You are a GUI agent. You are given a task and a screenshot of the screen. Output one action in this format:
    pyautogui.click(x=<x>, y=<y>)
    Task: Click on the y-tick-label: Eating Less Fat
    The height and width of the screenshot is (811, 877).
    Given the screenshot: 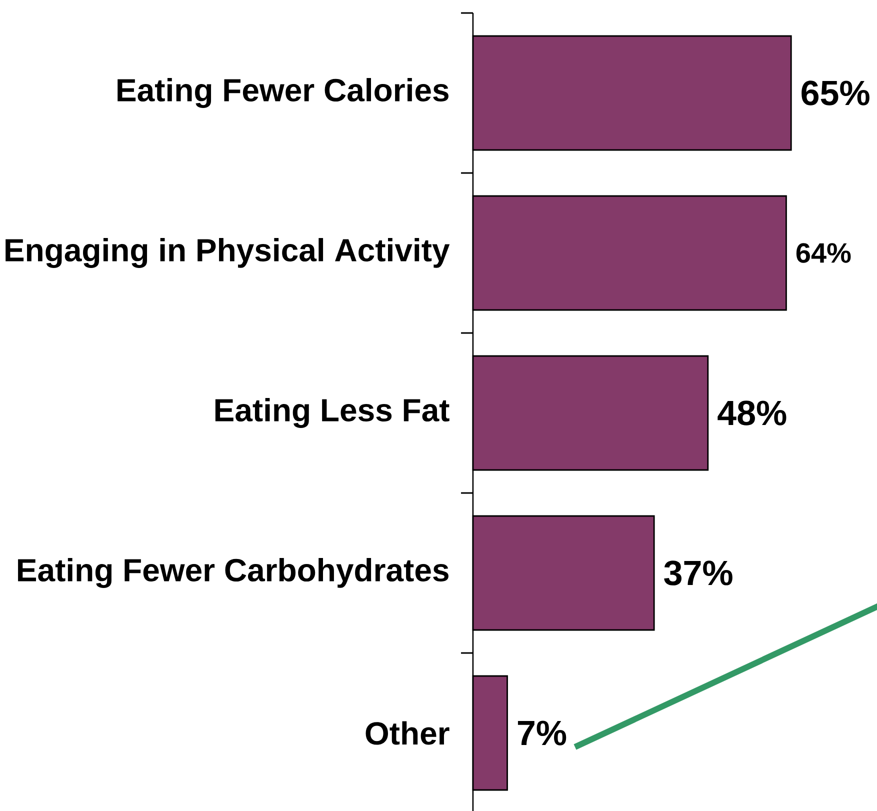 What is the action you would take?
    pyautogui.click(x=332, y=413)
    